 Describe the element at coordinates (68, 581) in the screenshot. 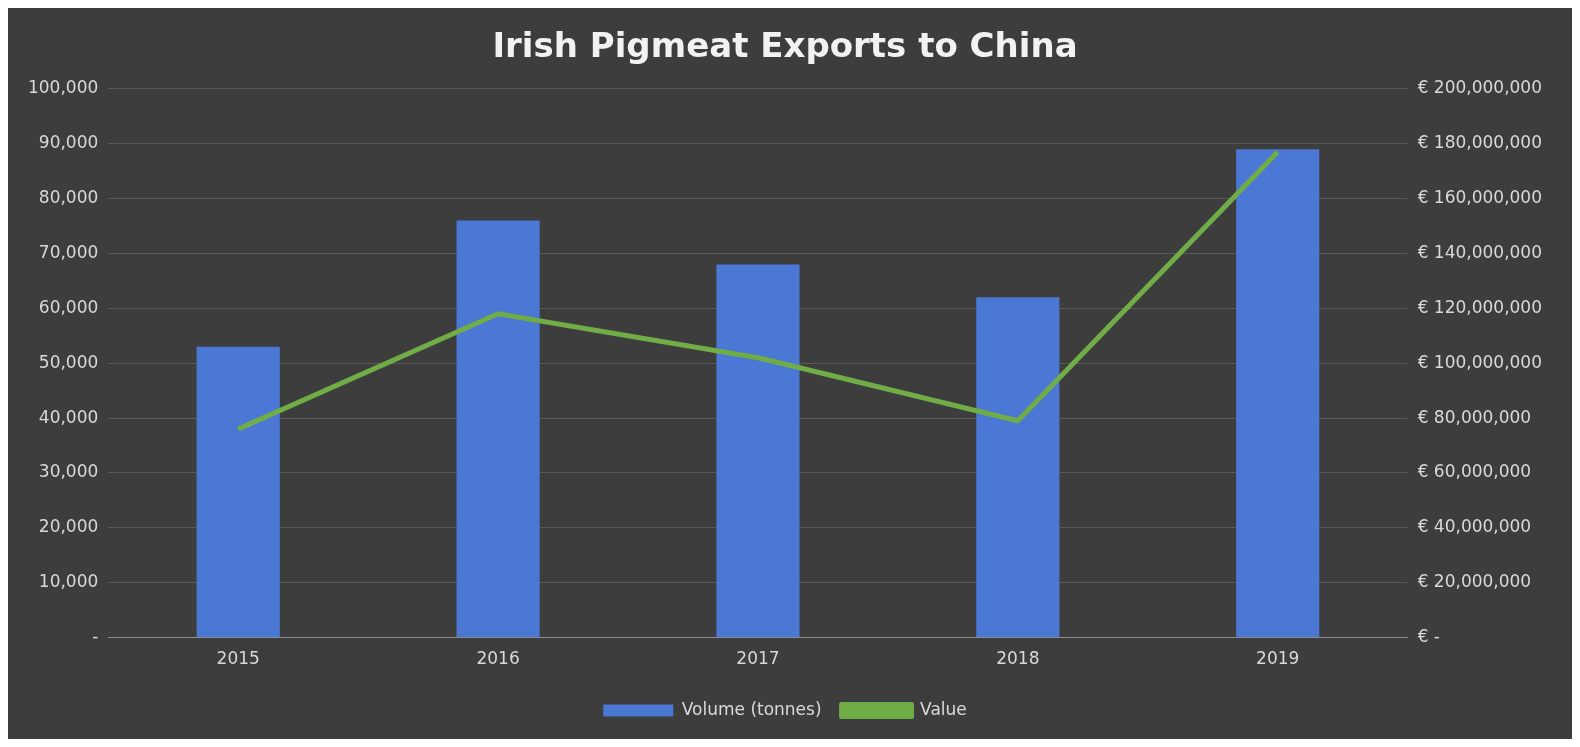

I see `y-tick-label: 10,000` at that location.